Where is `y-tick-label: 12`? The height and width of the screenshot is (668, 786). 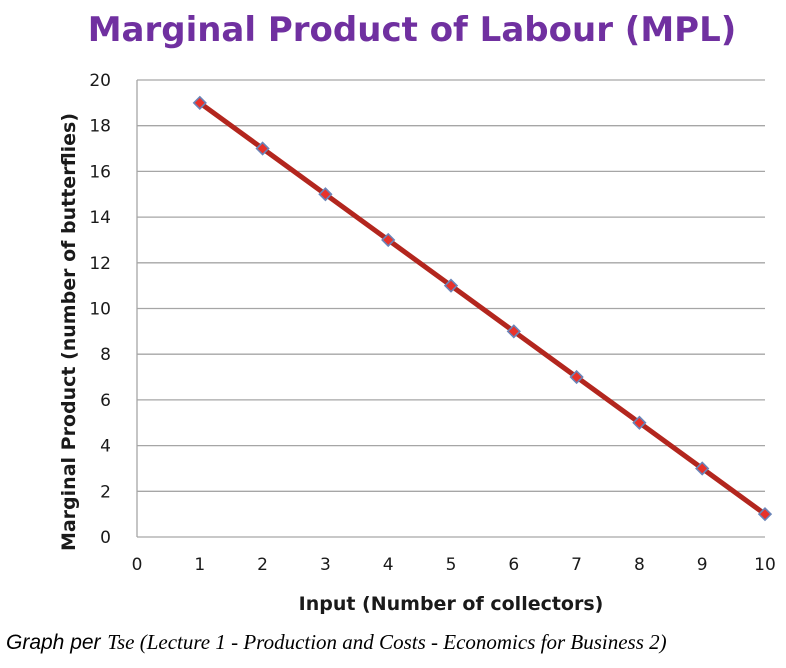
y-tick-label: 12 is located at coordinates (100, 264).